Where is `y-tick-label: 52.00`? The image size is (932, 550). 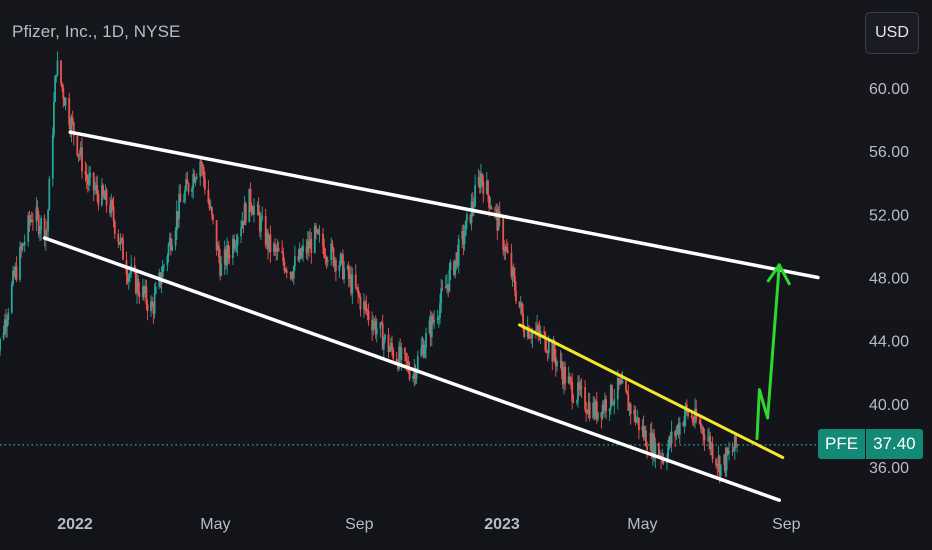
y-tick-label: 52.00 is located at coordinates (889, 215).